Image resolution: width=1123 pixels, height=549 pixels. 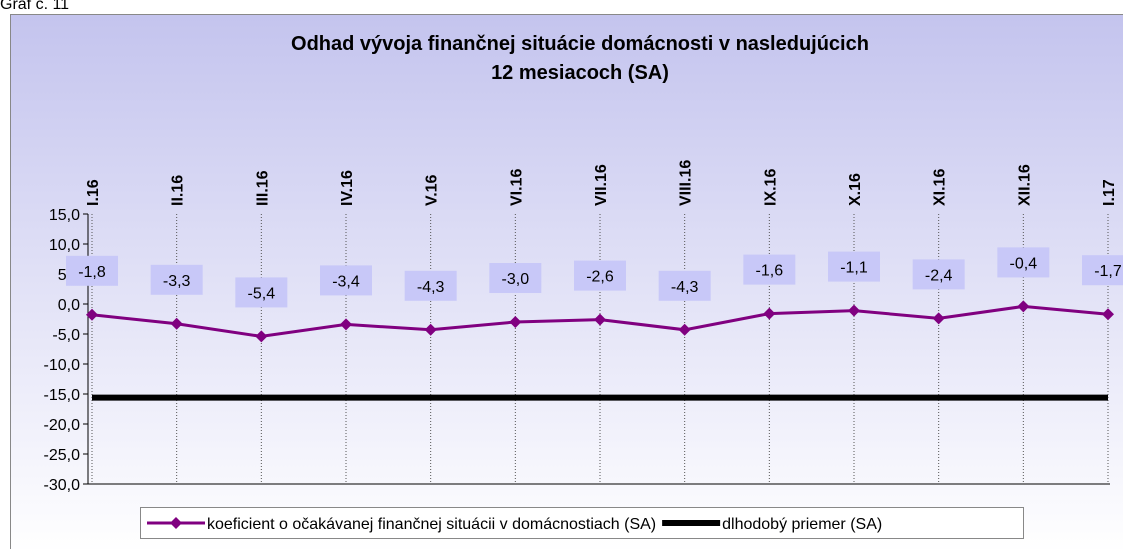 I want to click on x-tick-label: XII.16, so click(x=1024, y=185).